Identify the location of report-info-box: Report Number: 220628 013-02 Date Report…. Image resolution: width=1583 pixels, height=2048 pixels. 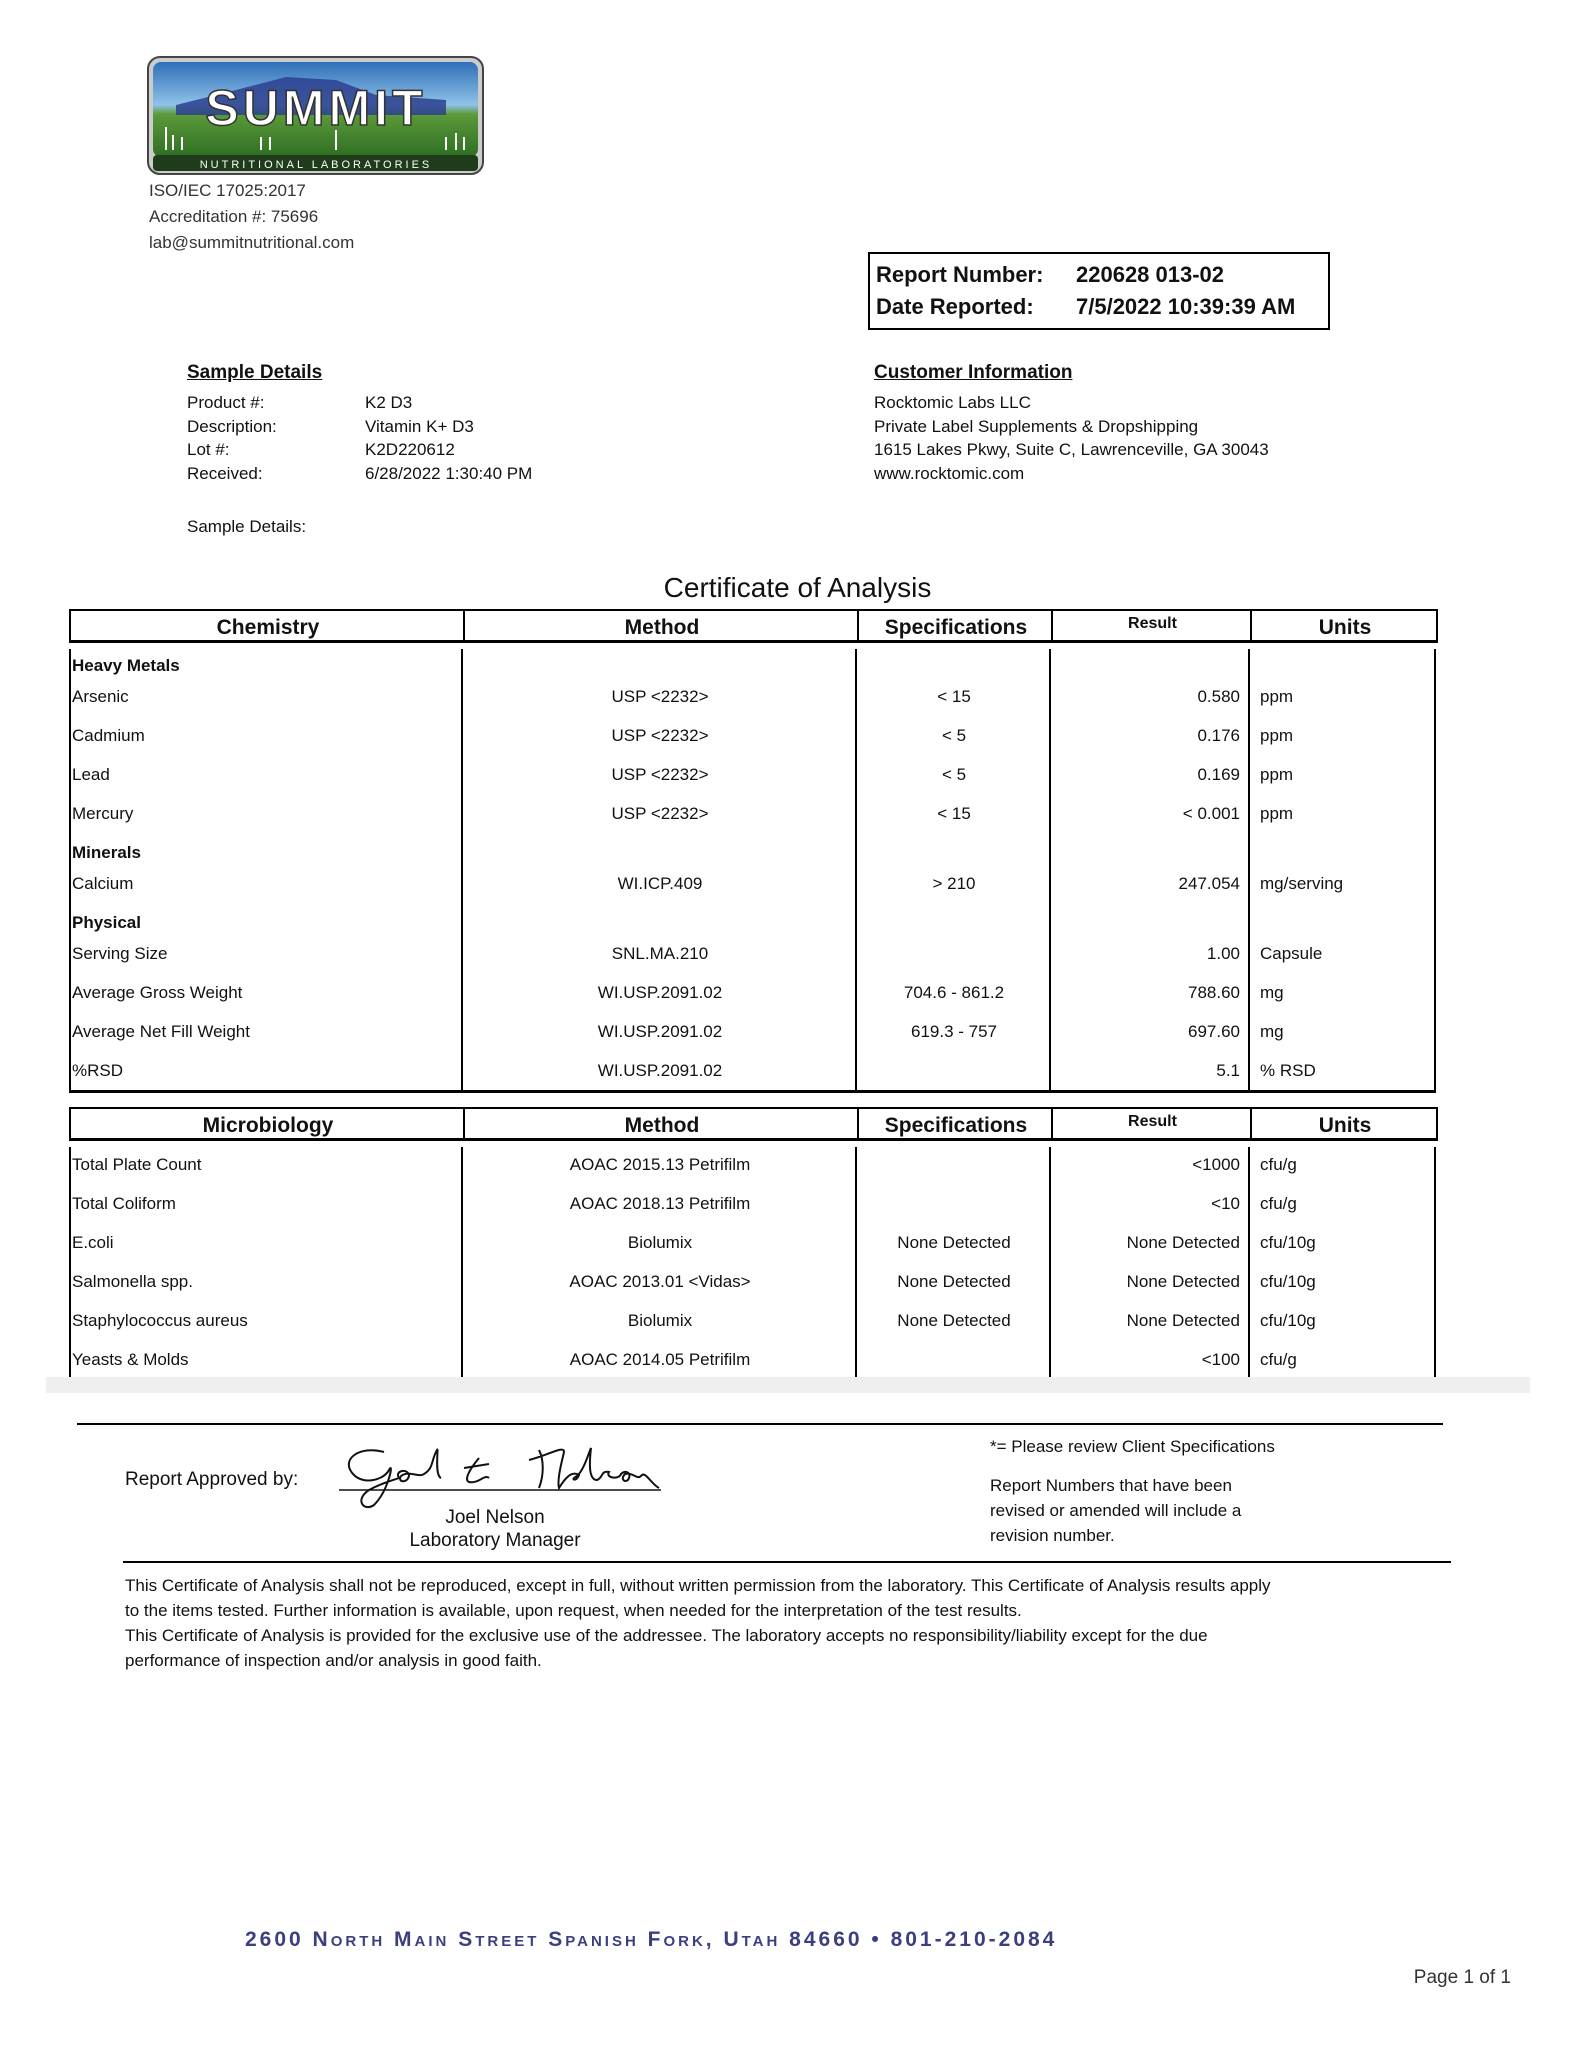
(1099, 291).